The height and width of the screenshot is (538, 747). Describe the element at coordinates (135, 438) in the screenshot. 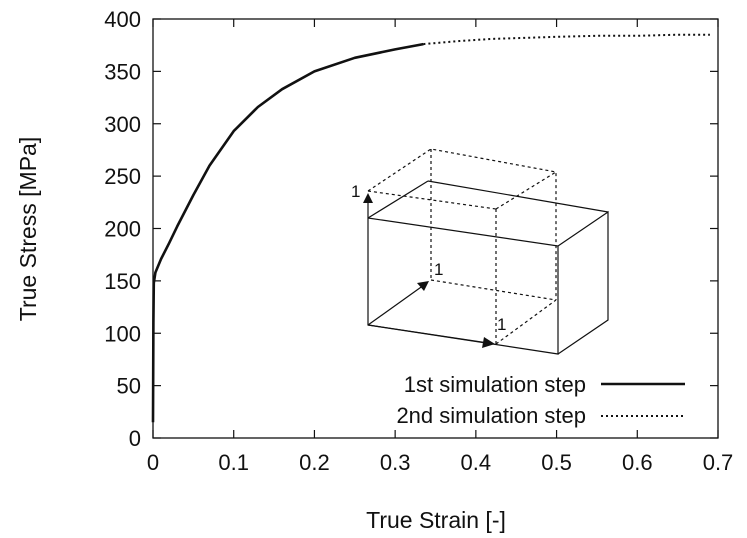

I see `y-tick-label: 0` at that location.